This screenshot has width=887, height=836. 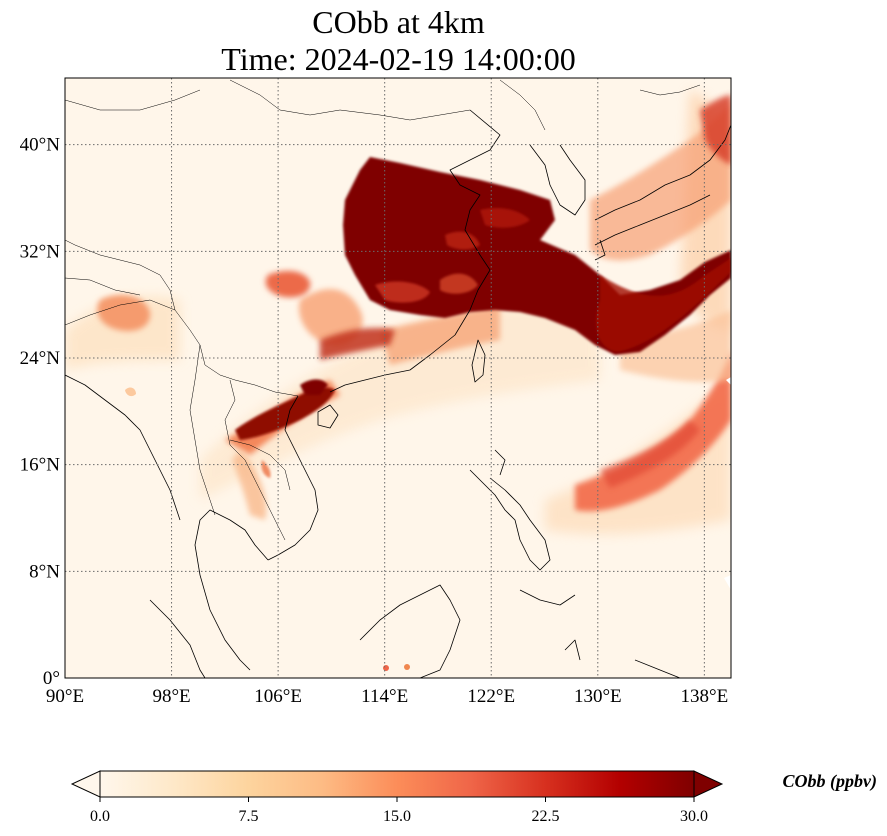 What do you see at coordinates (65, 696) in the screenshot?
I see `lon-tick-label: 90°E` at bounding box center [65, 696].